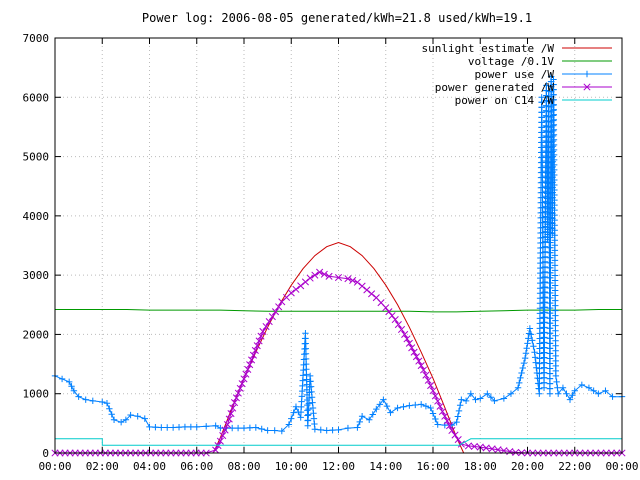  I want to click on power-on-c14-w-line, so click(338, 442).